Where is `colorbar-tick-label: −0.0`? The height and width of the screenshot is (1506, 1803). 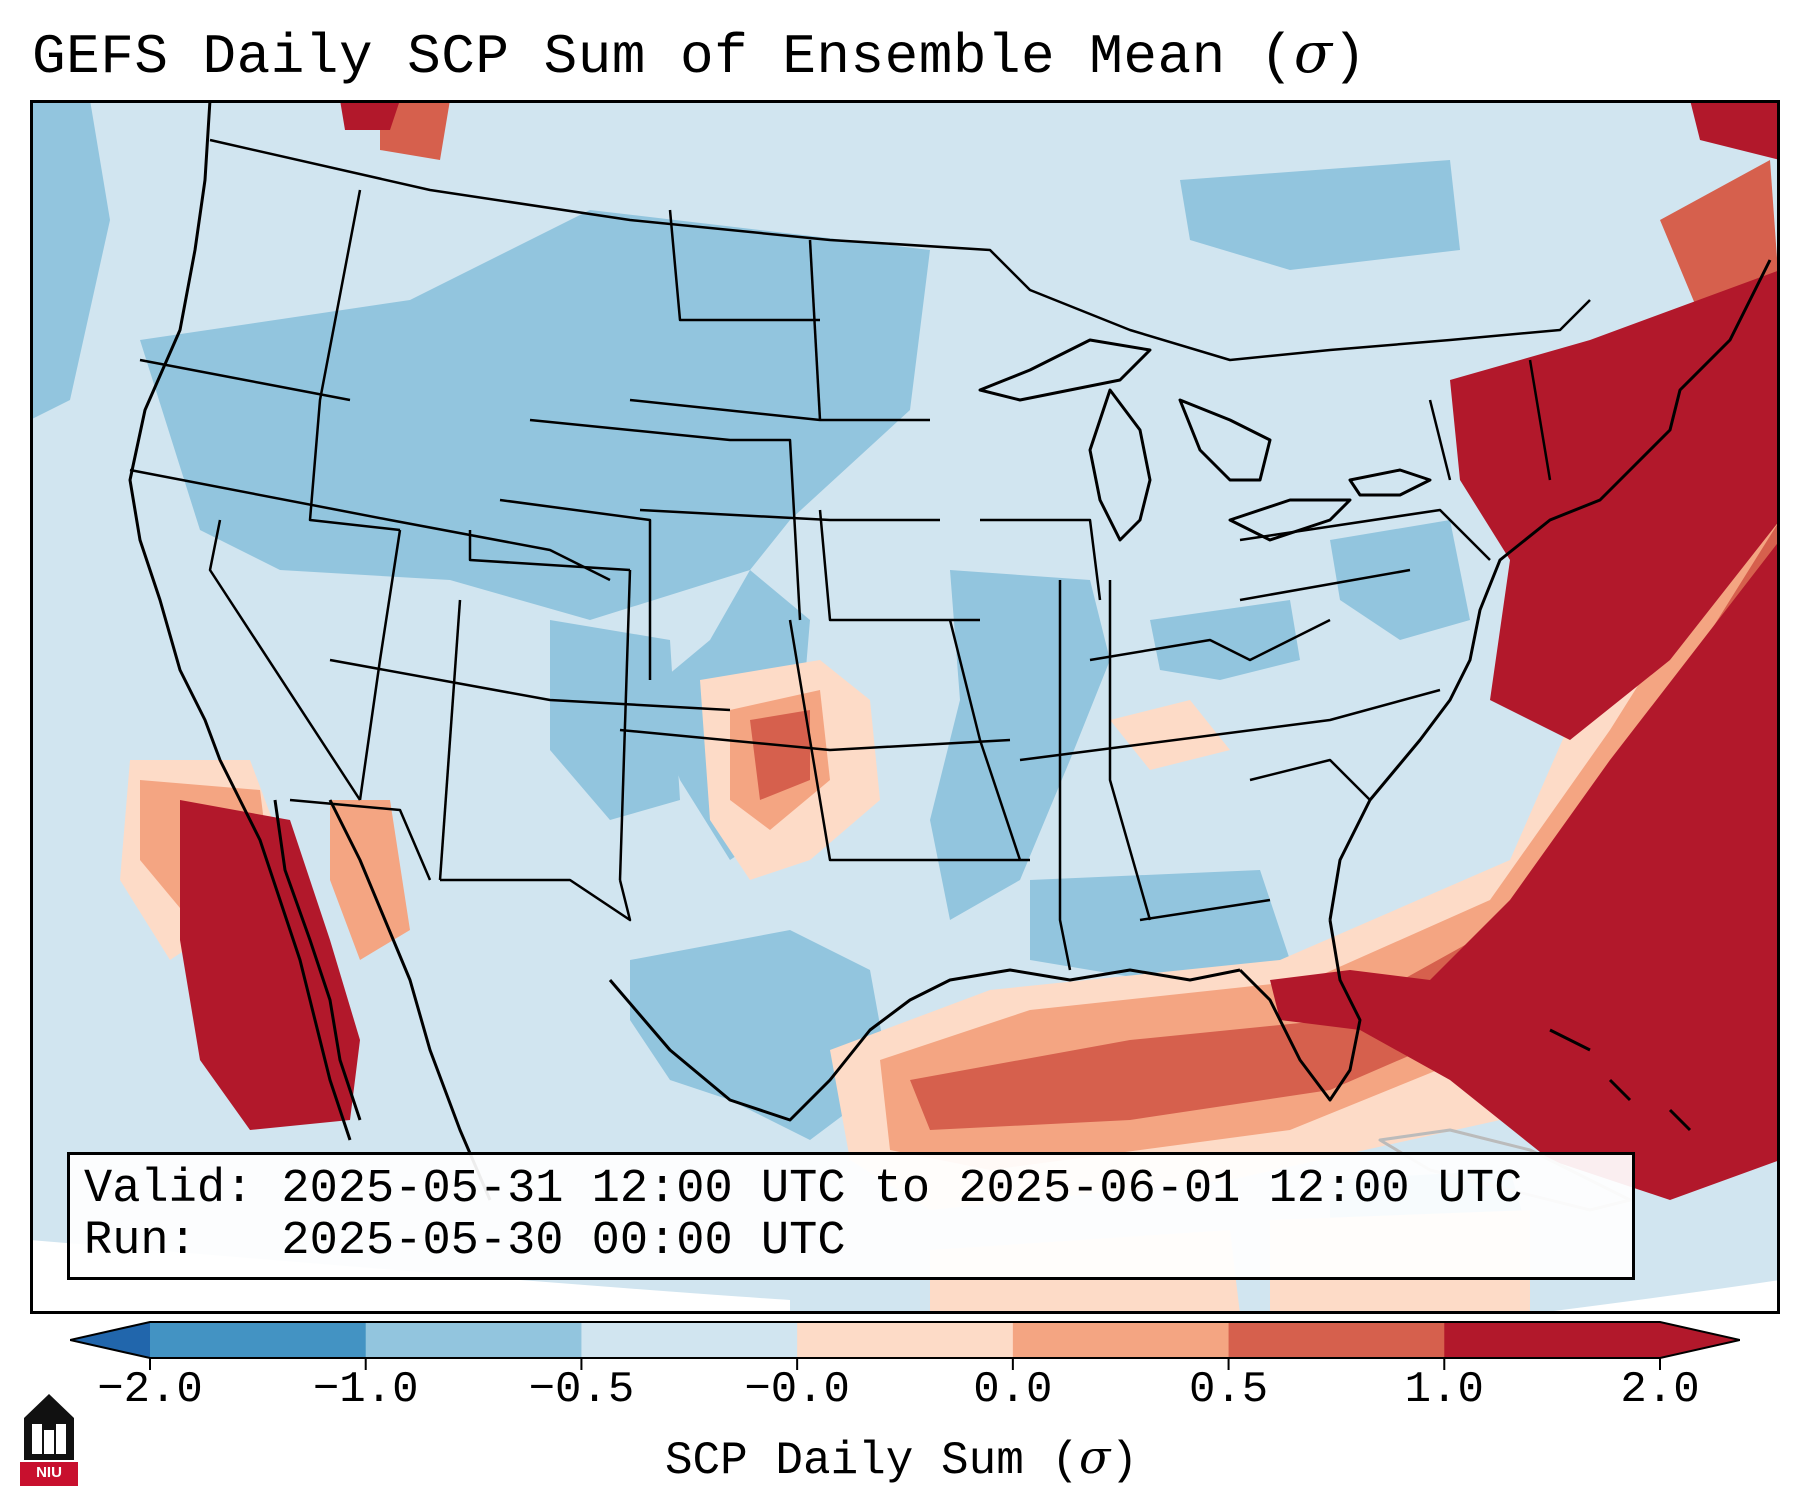
colorbar-tick-label: −0.0 is located at coordinates (797, 1390).